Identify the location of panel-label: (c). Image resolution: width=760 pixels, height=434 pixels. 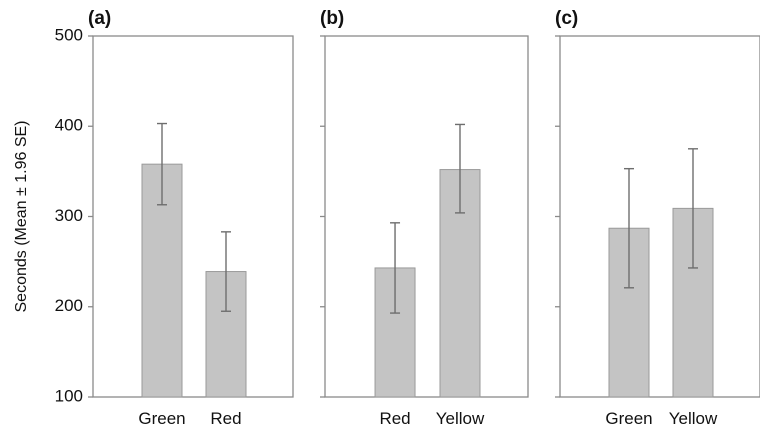
(566, 18).